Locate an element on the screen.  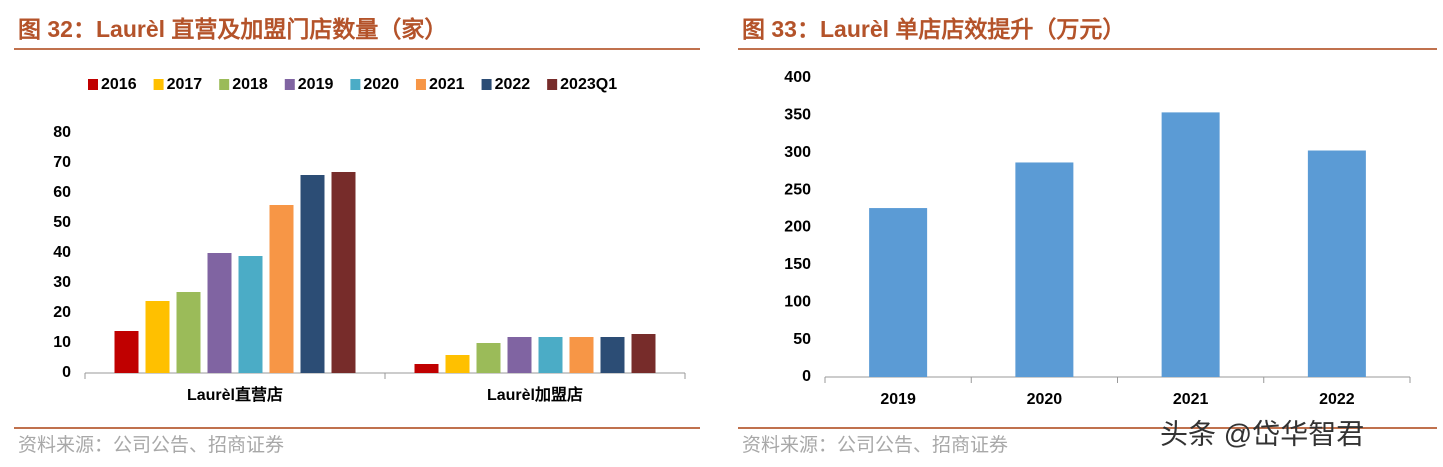
legend-label: 2019 is located at coordinates (316, 84).